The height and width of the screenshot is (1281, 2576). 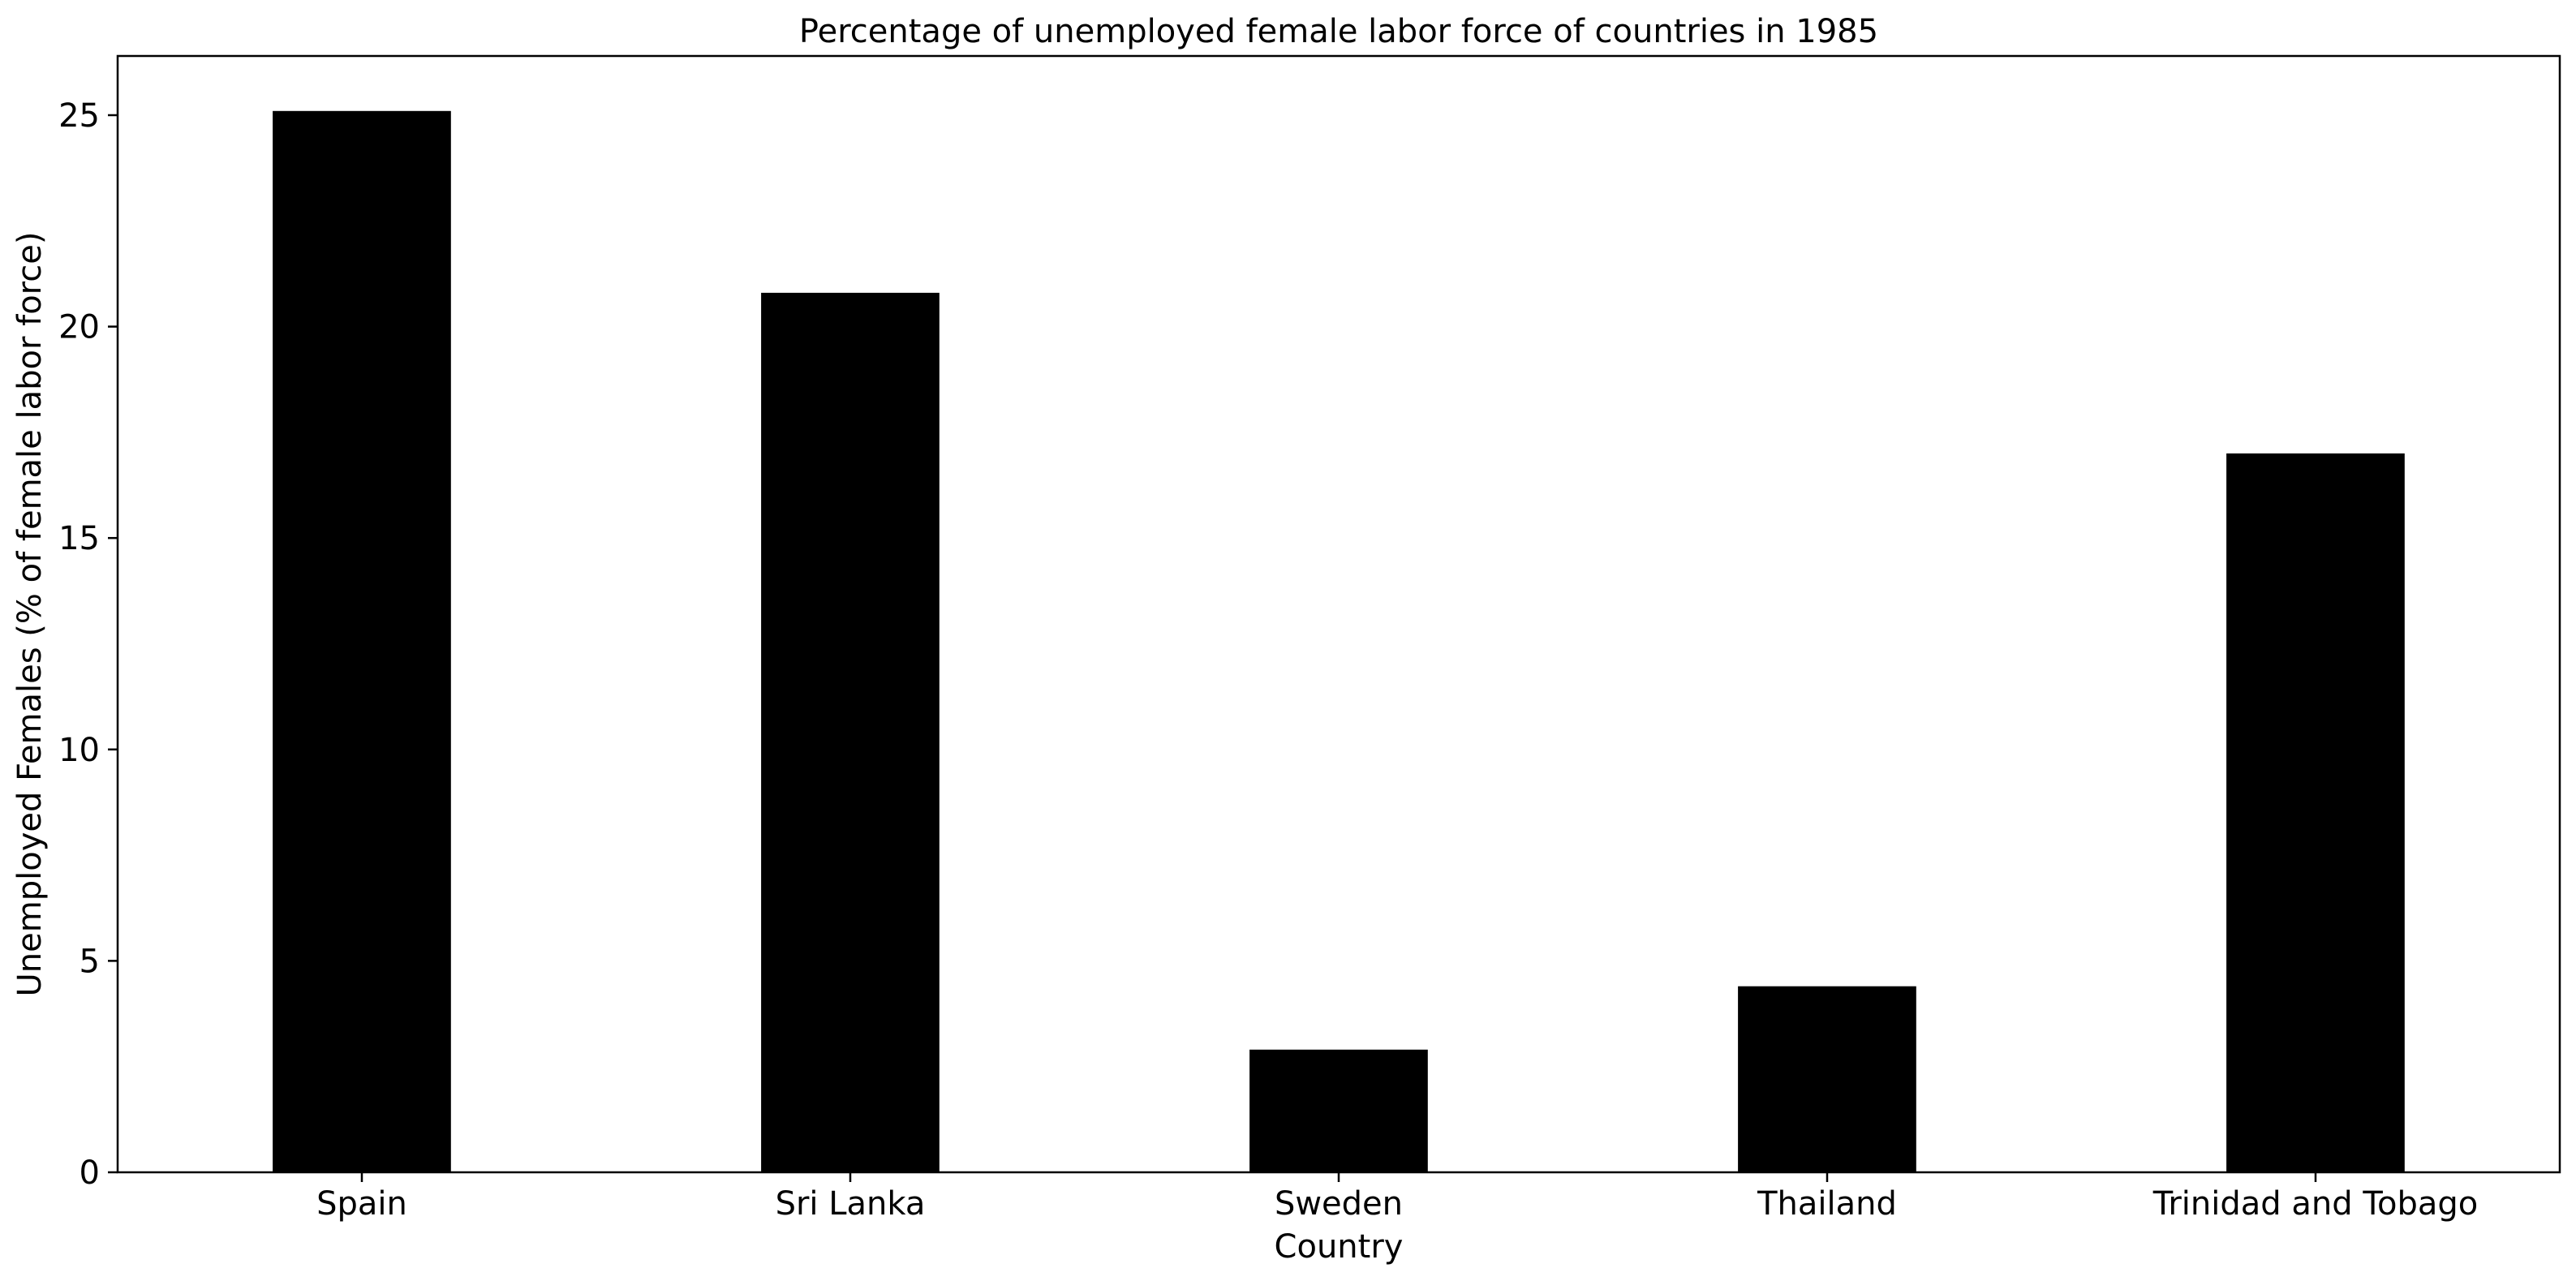 What do you see at coordinates (79, 538) in the screenshot?
I see `y-tick-label: 15` at bounding box center [79, 538].